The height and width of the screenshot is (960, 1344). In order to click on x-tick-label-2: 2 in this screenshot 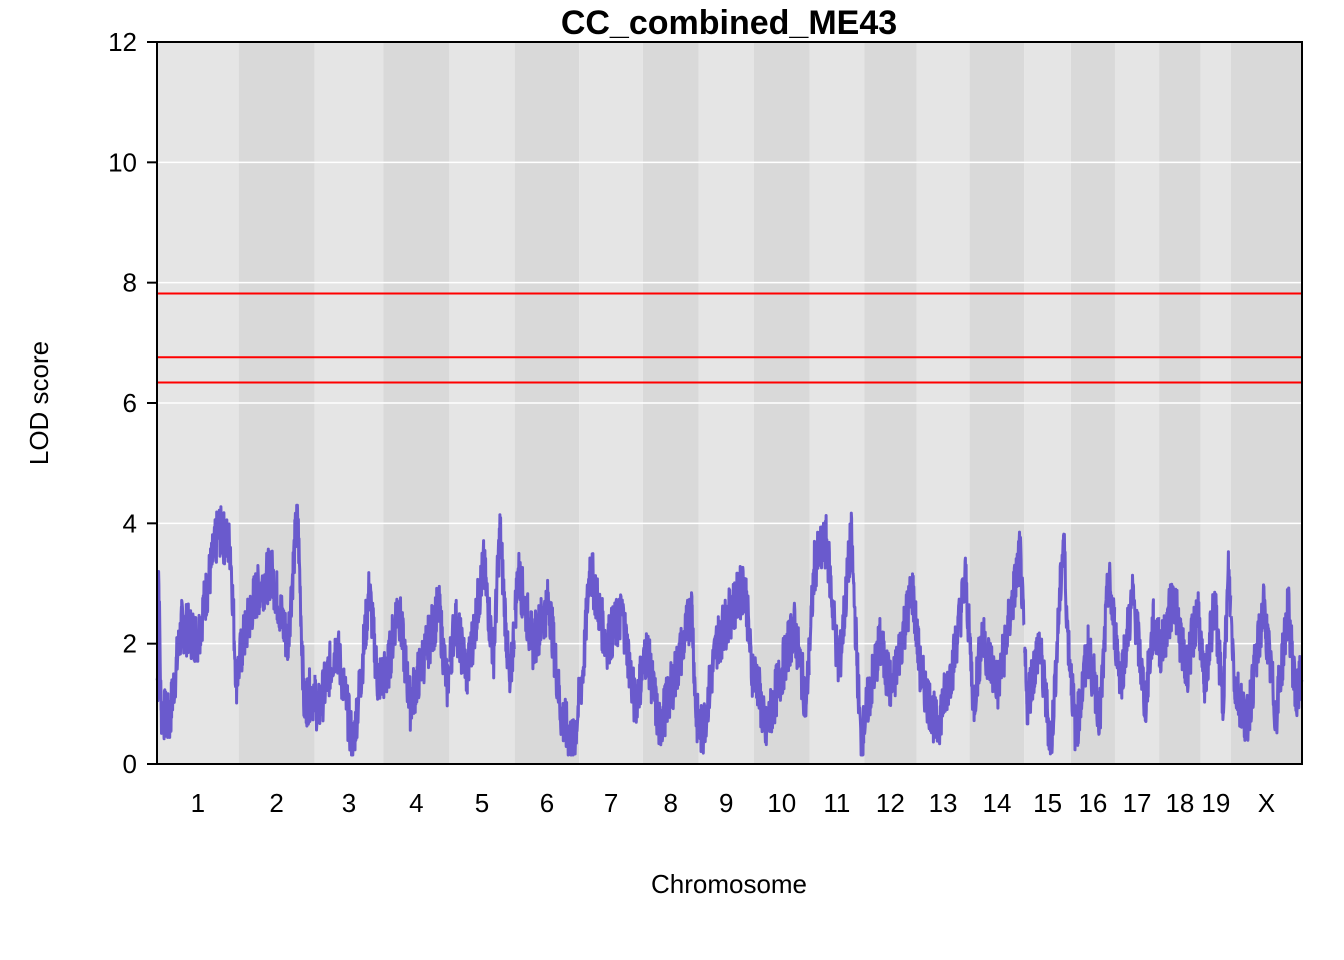, I will do `click(276, 803)`.